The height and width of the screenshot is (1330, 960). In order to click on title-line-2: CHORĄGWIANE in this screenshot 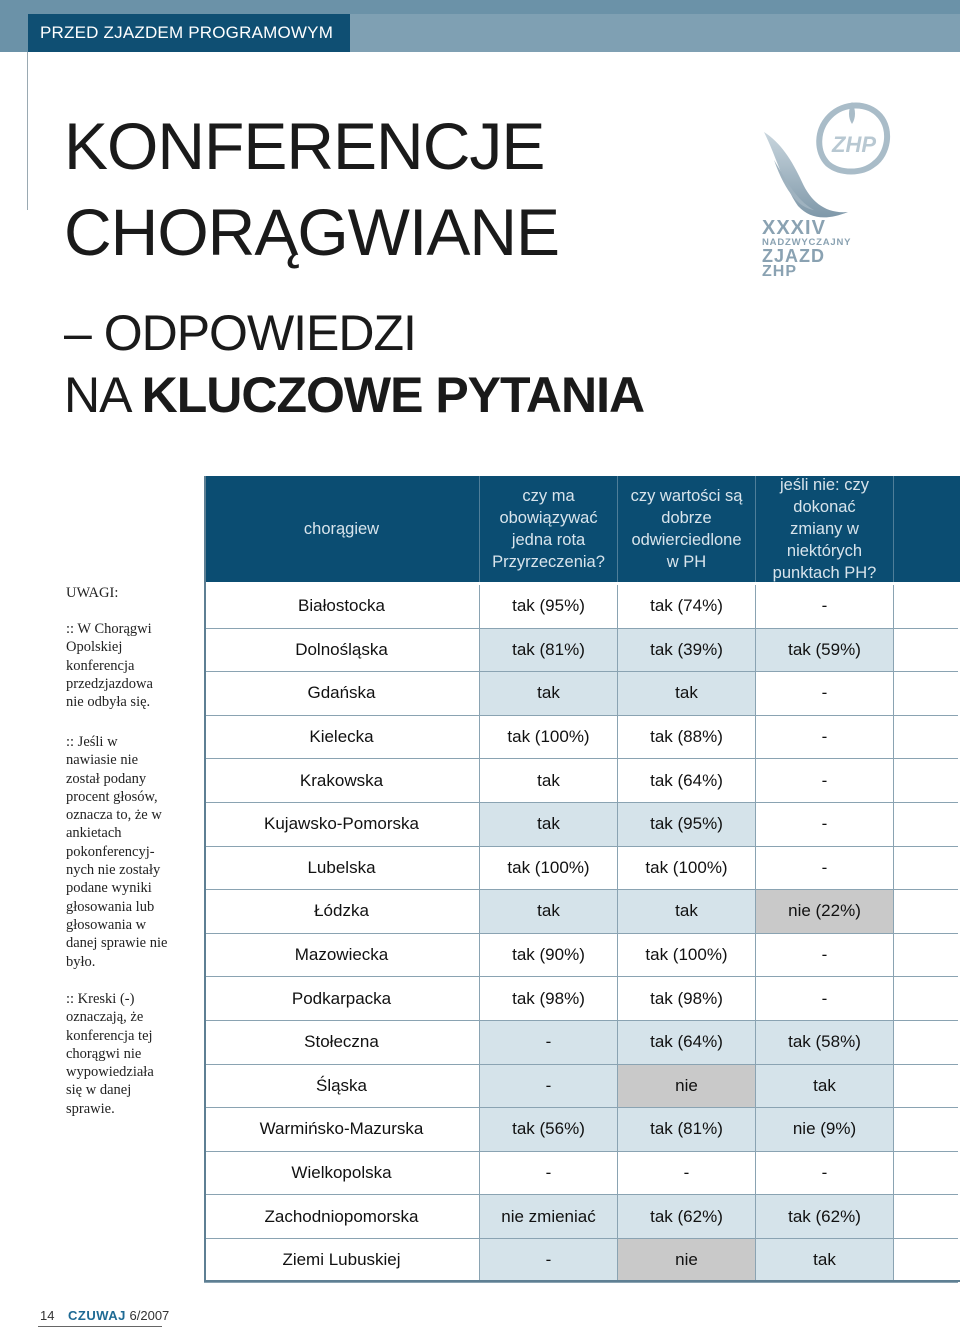, I will do `click(312, 232)`.